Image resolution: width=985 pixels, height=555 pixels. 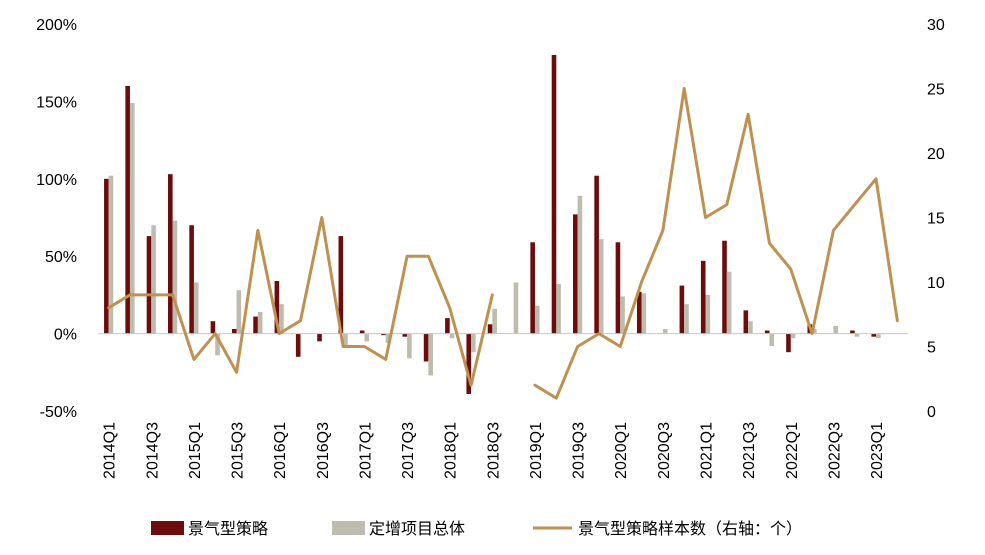 I want to click on legend-label-2: 定增项目总体, so click(x=417, y=528).